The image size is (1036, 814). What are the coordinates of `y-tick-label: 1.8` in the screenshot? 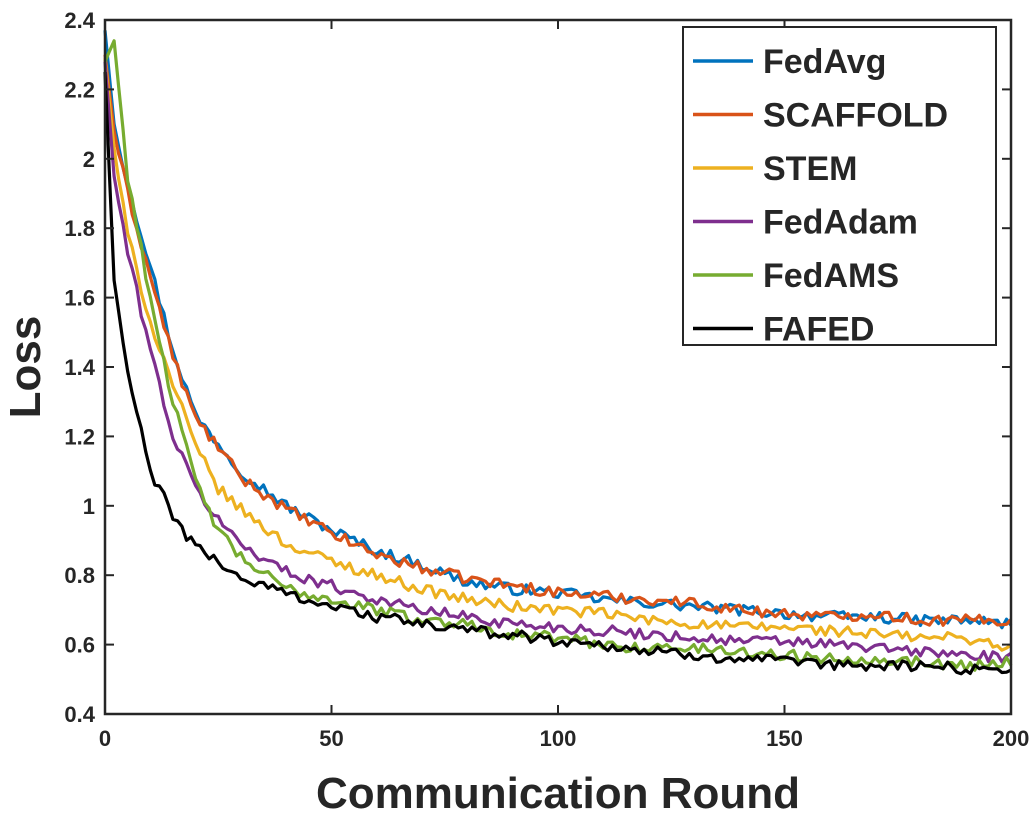 It's located at (79, 228).